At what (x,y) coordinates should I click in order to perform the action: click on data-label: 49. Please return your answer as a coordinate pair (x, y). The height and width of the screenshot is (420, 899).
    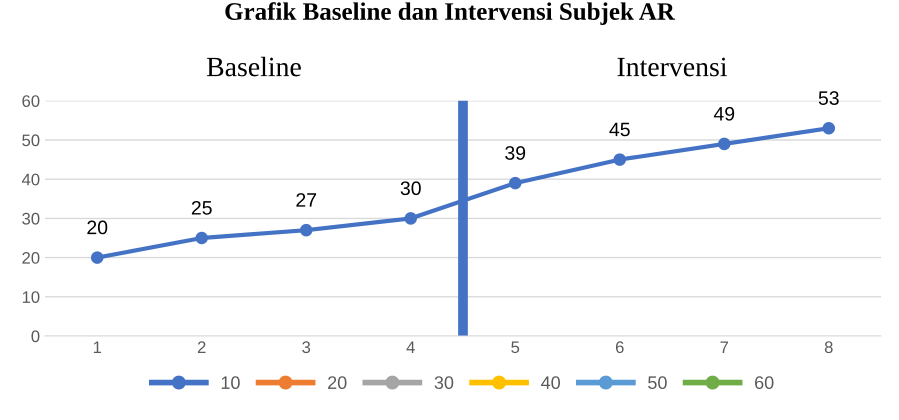
    Looking at the image, I should click on (724, 113).